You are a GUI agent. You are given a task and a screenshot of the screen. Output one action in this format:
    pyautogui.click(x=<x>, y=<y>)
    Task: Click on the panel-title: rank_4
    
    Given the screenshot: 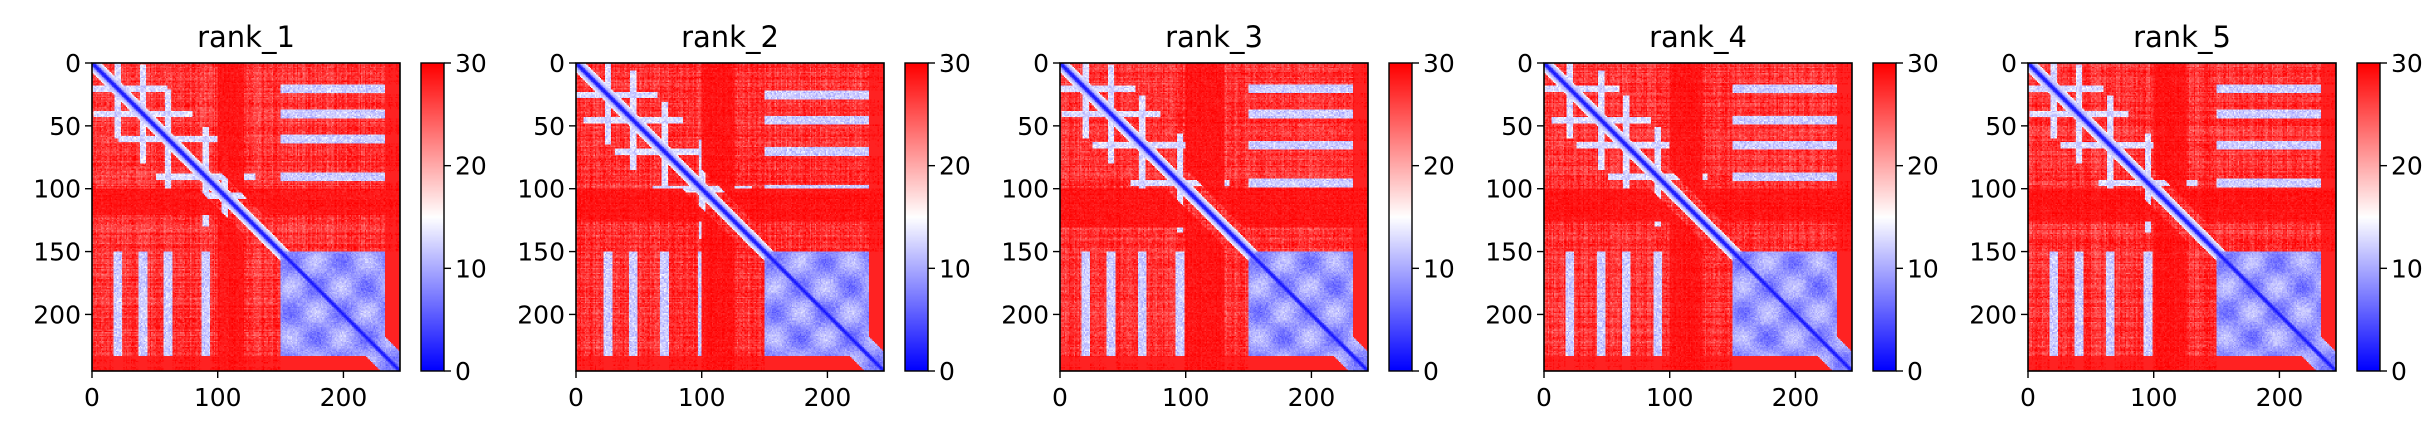 What is the action you would take?
    pyautogui.click(x=1698, y=37)
    